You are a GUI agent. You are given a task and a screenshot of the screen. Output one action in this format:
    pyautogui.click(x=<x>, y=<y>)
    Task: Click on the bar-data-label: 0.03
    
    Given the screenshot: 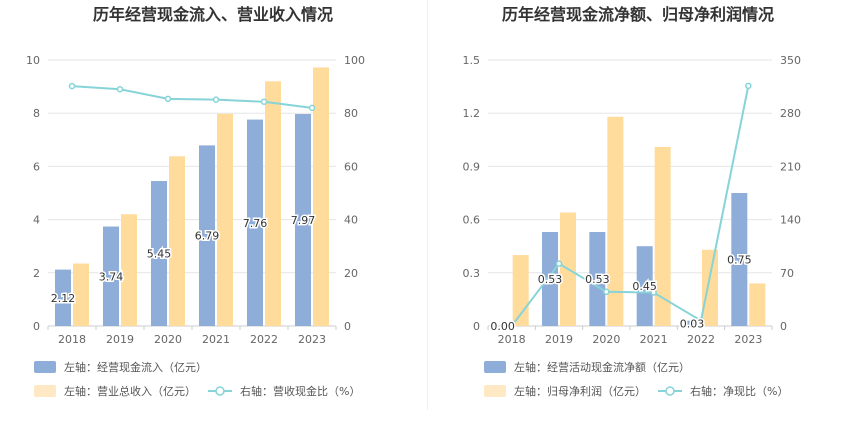 What is the action you would take?
    pyautogui.click(x=692, y=323)
    